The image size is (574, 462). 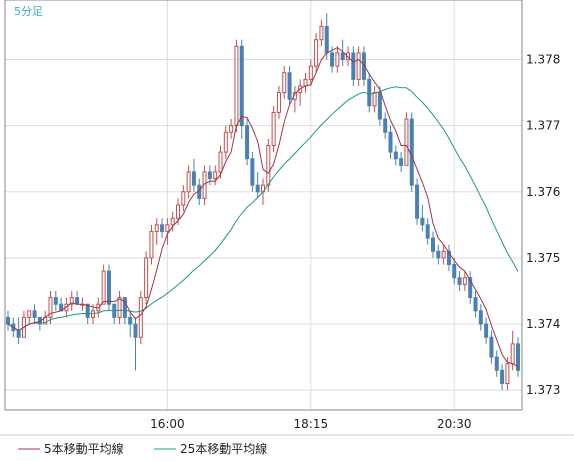 What do you see at coordinates (543, 390) in the screenshot?
I see `y-tick-label: 1.373` at bounding box center [543, 390].